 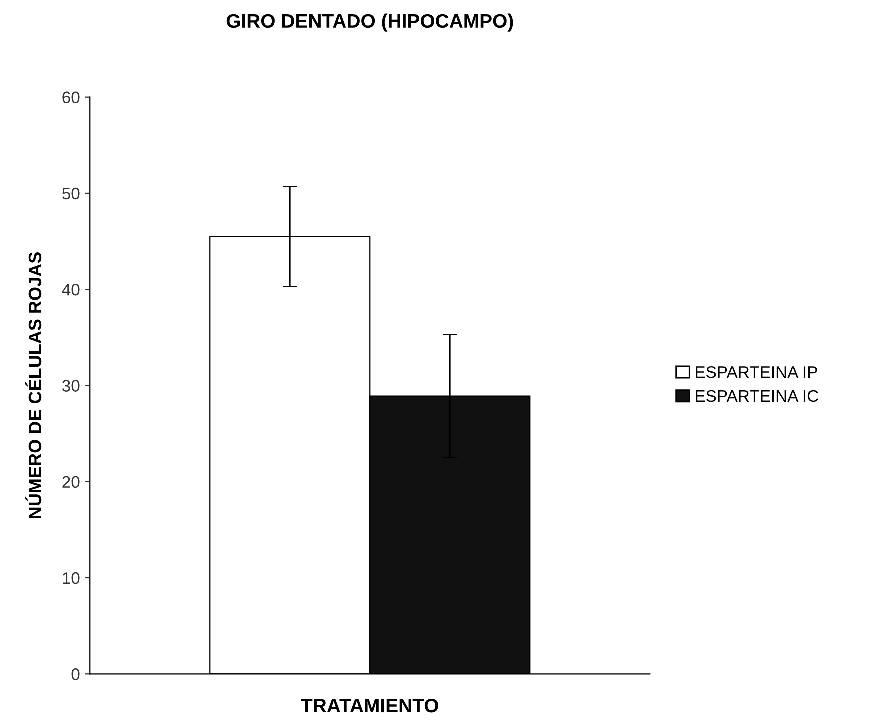 What do you see at coordinates (71, 98) in the screenshot?
I see `y-tick-label: 60` at bounding box center [71, 98].